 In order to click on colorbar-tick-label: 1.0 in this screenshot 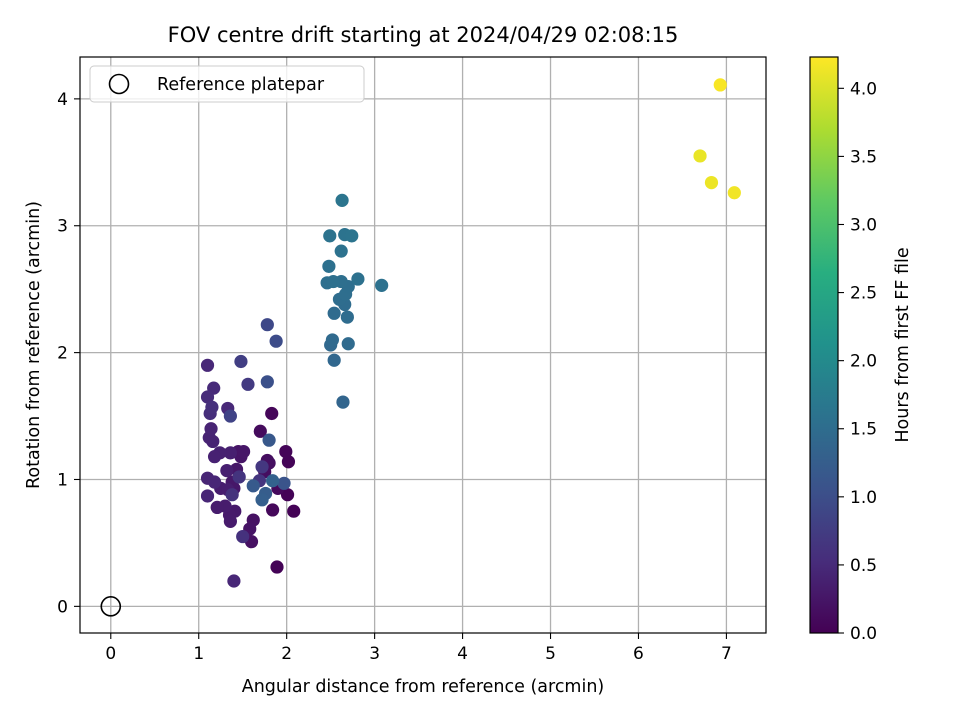, I will do `click(863, 498)`.